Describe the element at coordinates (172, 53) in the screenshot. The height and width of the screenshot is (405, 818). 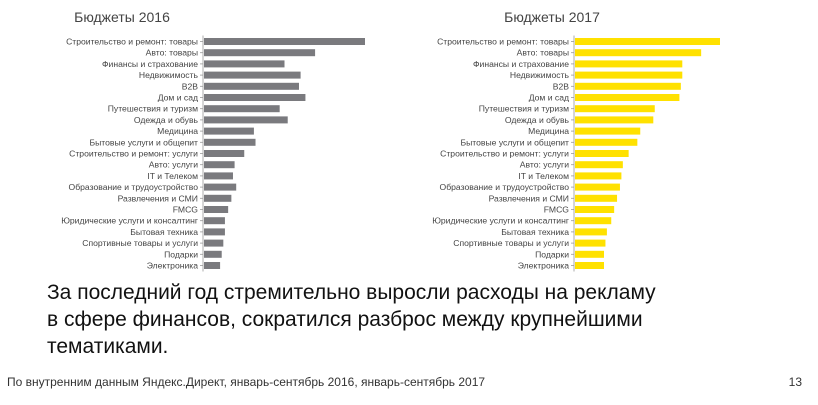
I see `category-label-2016: Авто: товары` at that location.